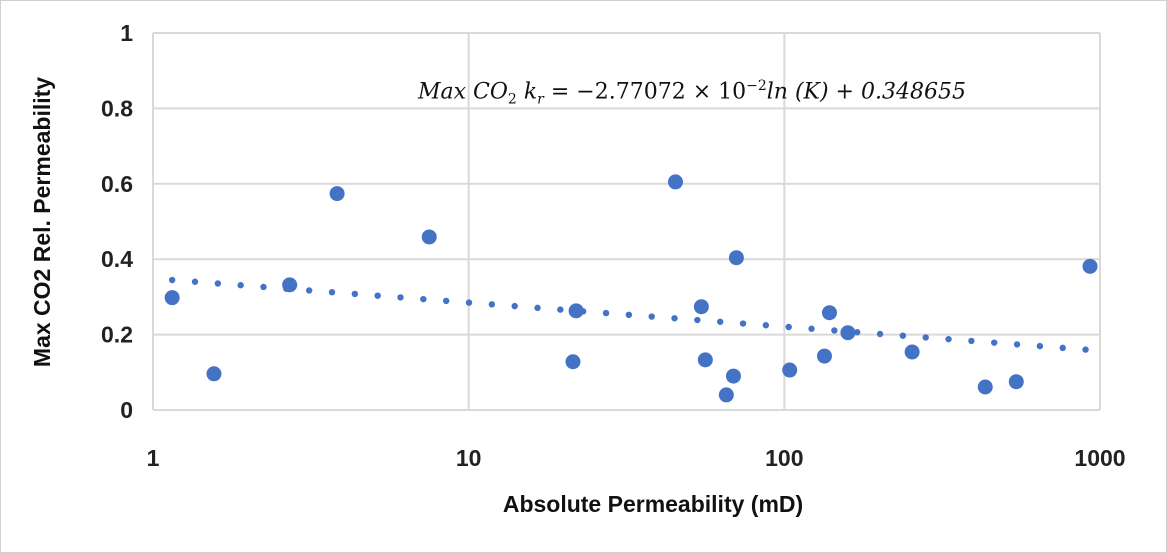 The height and width of the screenshot is (553, 1167). What do you see at coordinates (756, 86) in the screenshot?
I see `eq-exp: −2` at bounding box center [756, 86].